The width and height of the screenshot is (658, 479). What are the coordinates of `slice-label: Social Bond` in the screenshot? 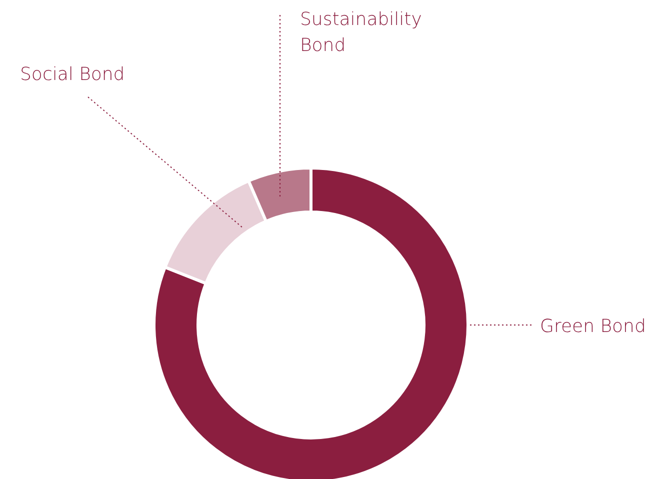 It's located at (72, 74).